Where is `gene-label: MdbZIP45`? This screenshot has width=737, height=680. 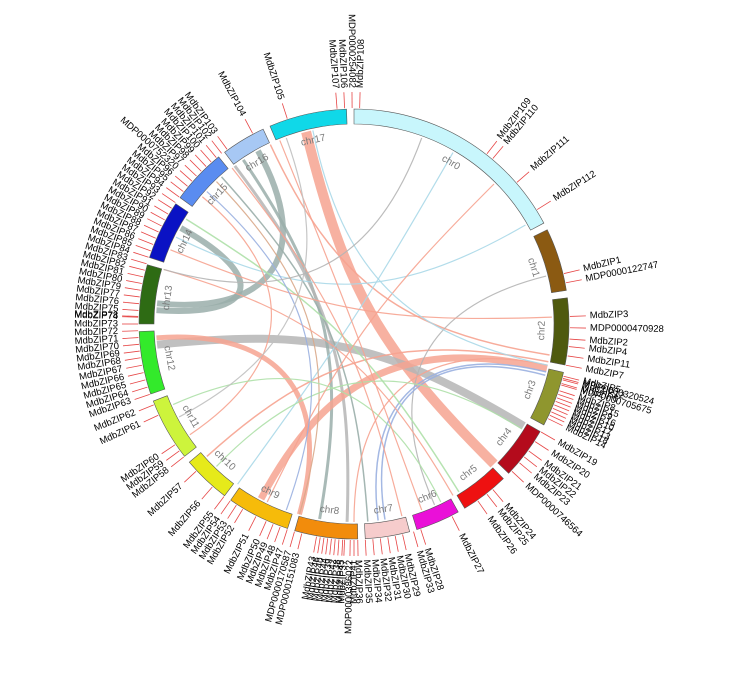
gene-label: MdbZIP45 is located at coordinates (340, 581).